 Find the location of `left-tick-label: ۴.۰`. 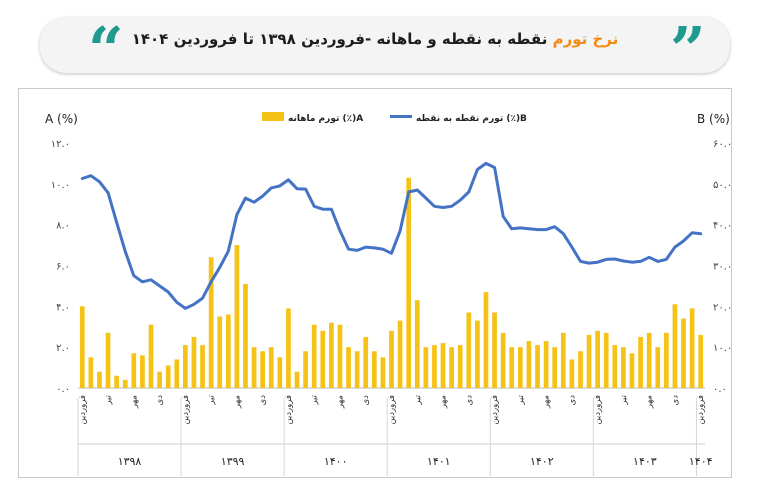

left-tick-label: ۴.۰ is located at coordinates (63, 307).